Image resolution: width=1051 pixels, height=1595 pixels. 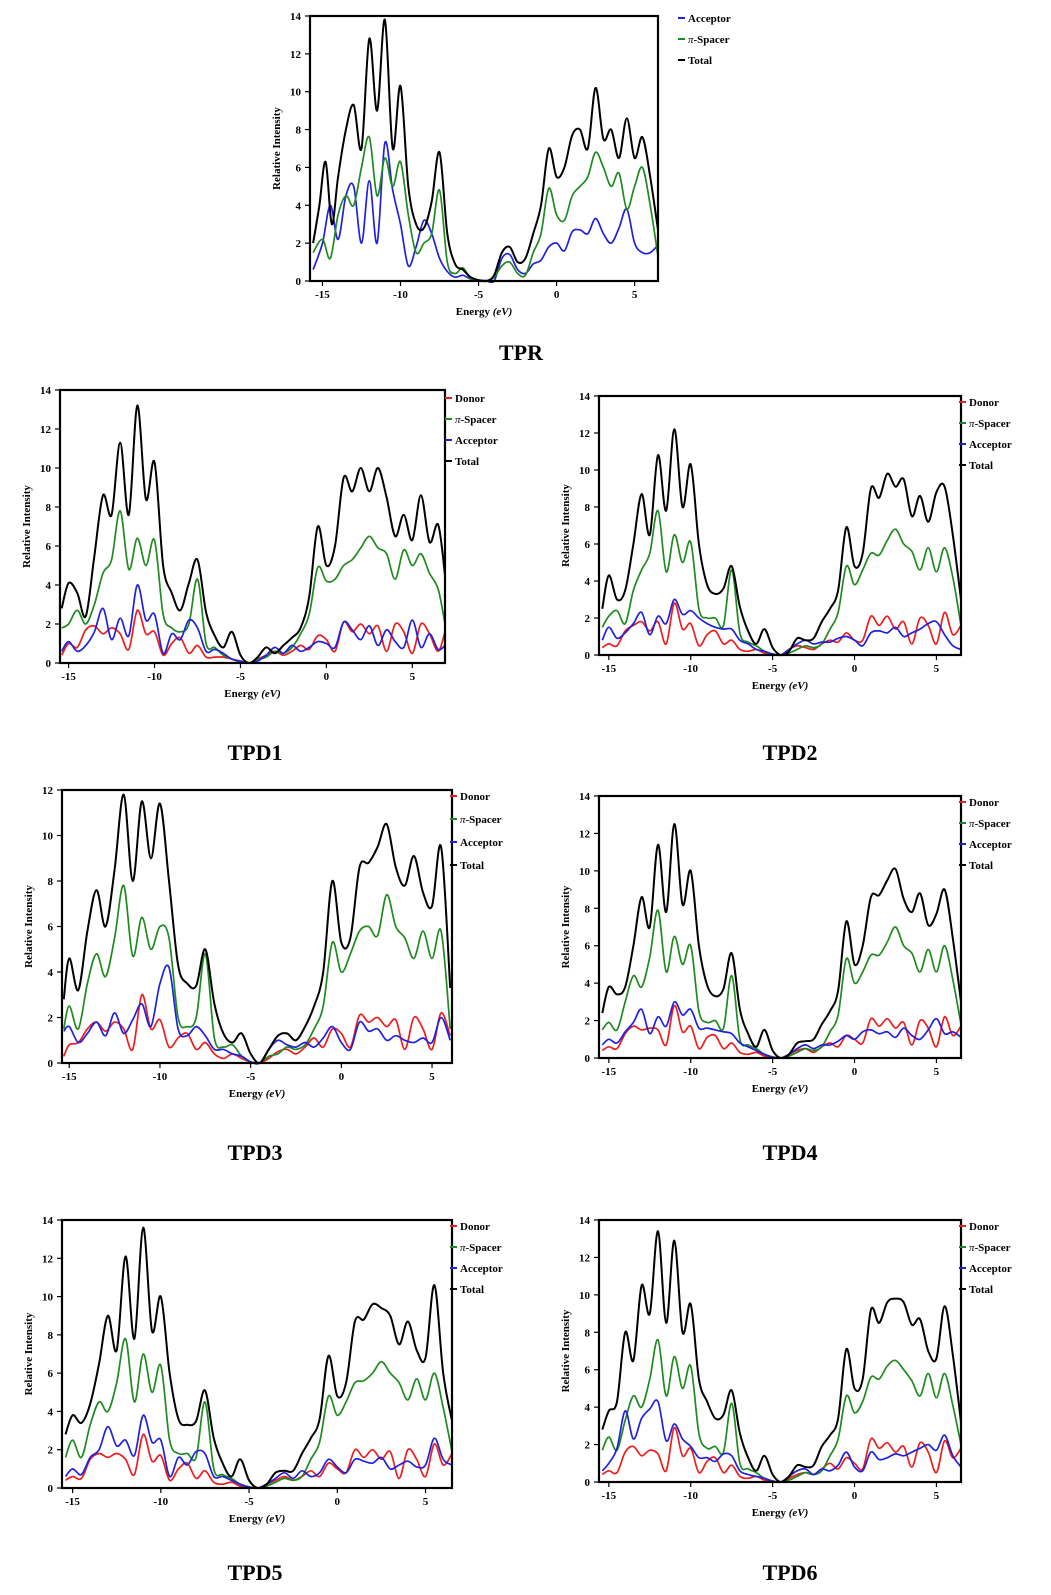 What do you see at coordinates (51, 1064) in the screenshot?
I see `tpd3-ytick-label: 0` at bounding box center [51, 1064].